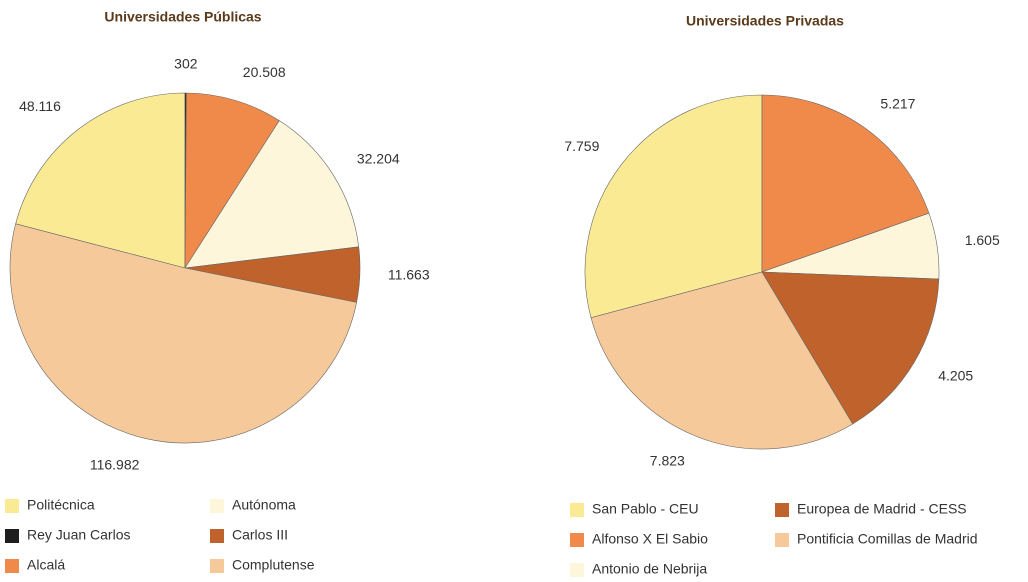 This screenshot has height=582, width=1028. What do you see at coordinates (264, 72) in the screenshot?
I see `data-label: 20.508` at bounding box center [264, 72].